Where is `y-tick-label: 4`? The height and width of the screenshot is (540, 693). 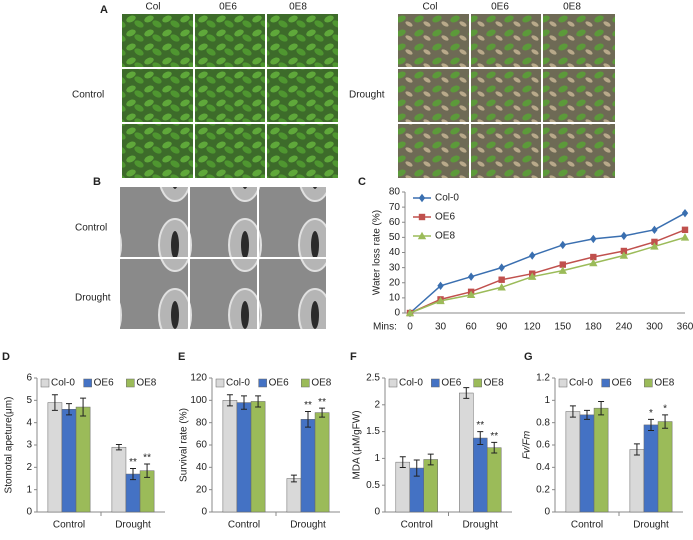 y-tick-label: 4 is located at coordinates (29, 422).